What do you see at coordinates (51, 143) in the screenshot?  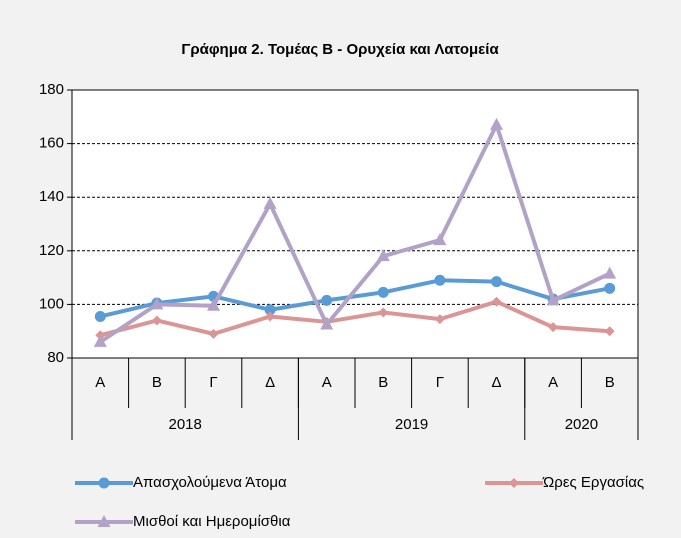 I see `y-tick-label: 160` at bounding box center [51, 143].